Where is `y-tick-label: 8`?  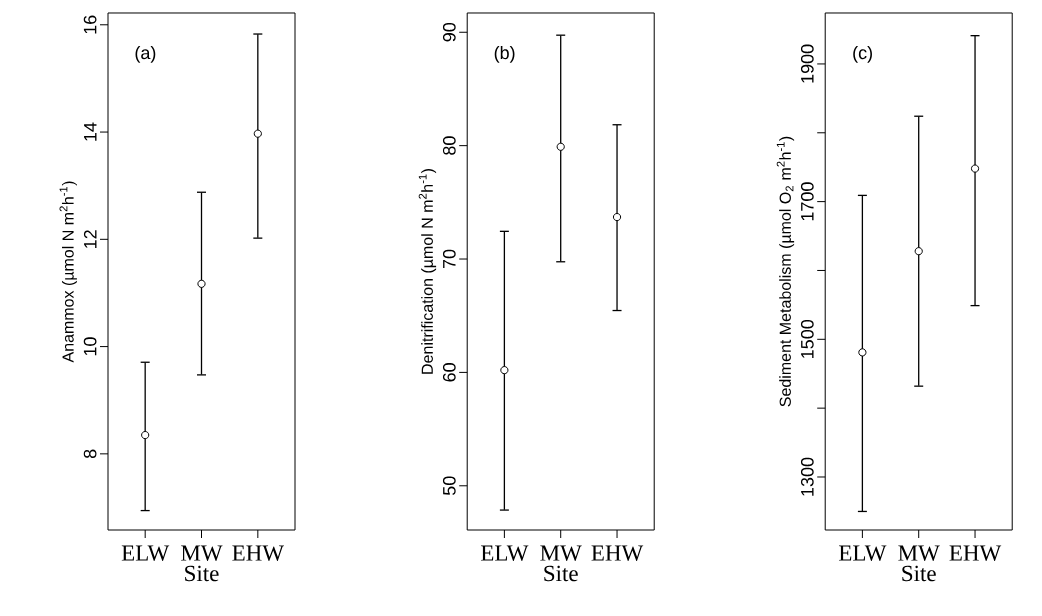 y-tick-label: 8 is located at coordinates (90, 454).